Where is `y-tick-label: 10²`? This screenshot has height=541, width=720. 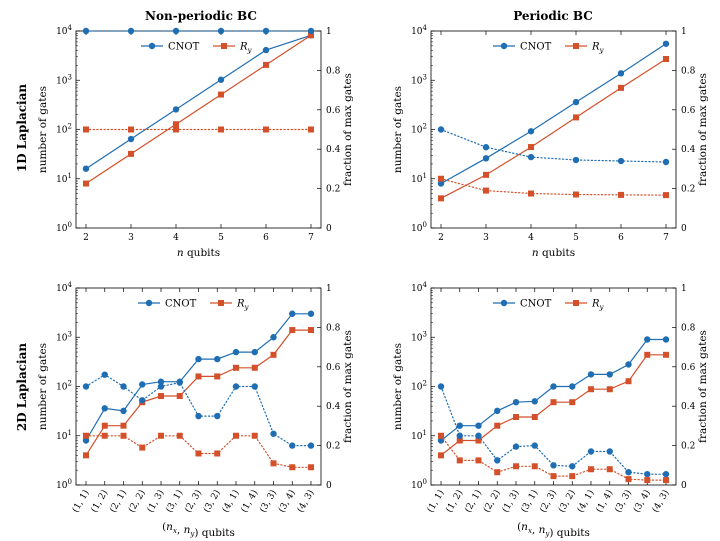
y-tick-label: 10² is located at coordinates (64, 386).